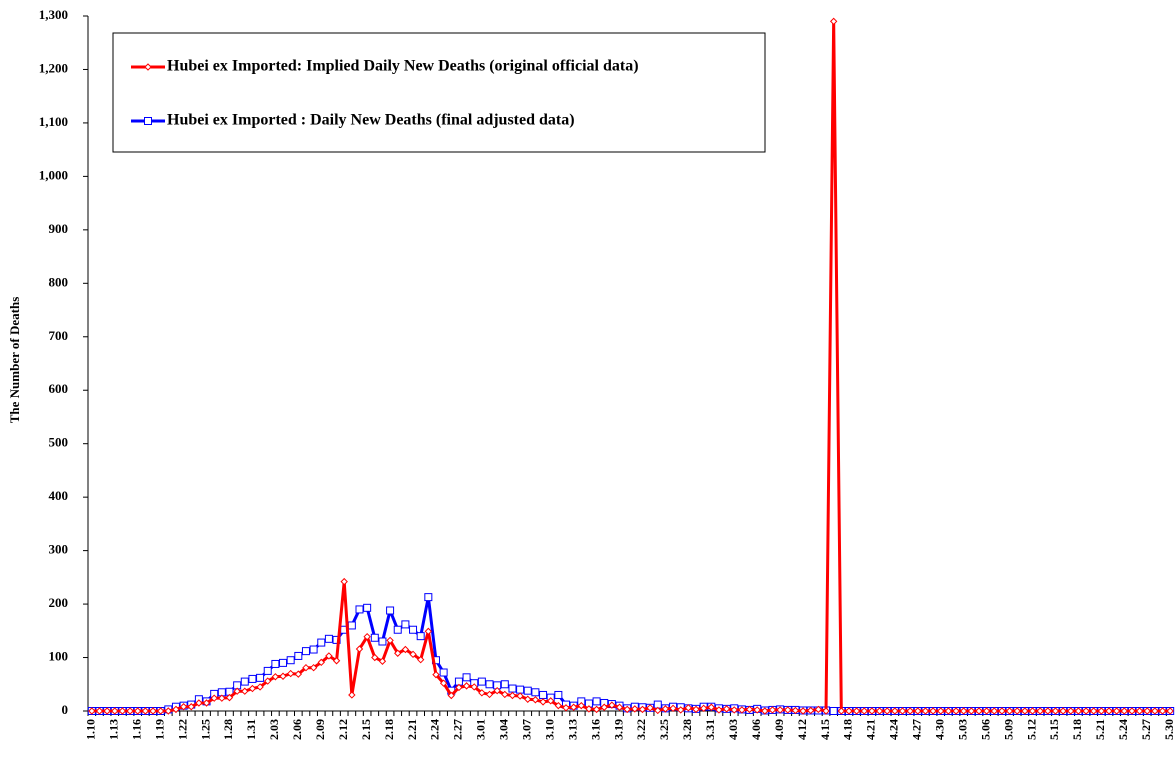 The image size is (1176, 765). Describe the element at coordinates (59, 281) in the screenshot. I see `y-tick-label: 800` at that location.